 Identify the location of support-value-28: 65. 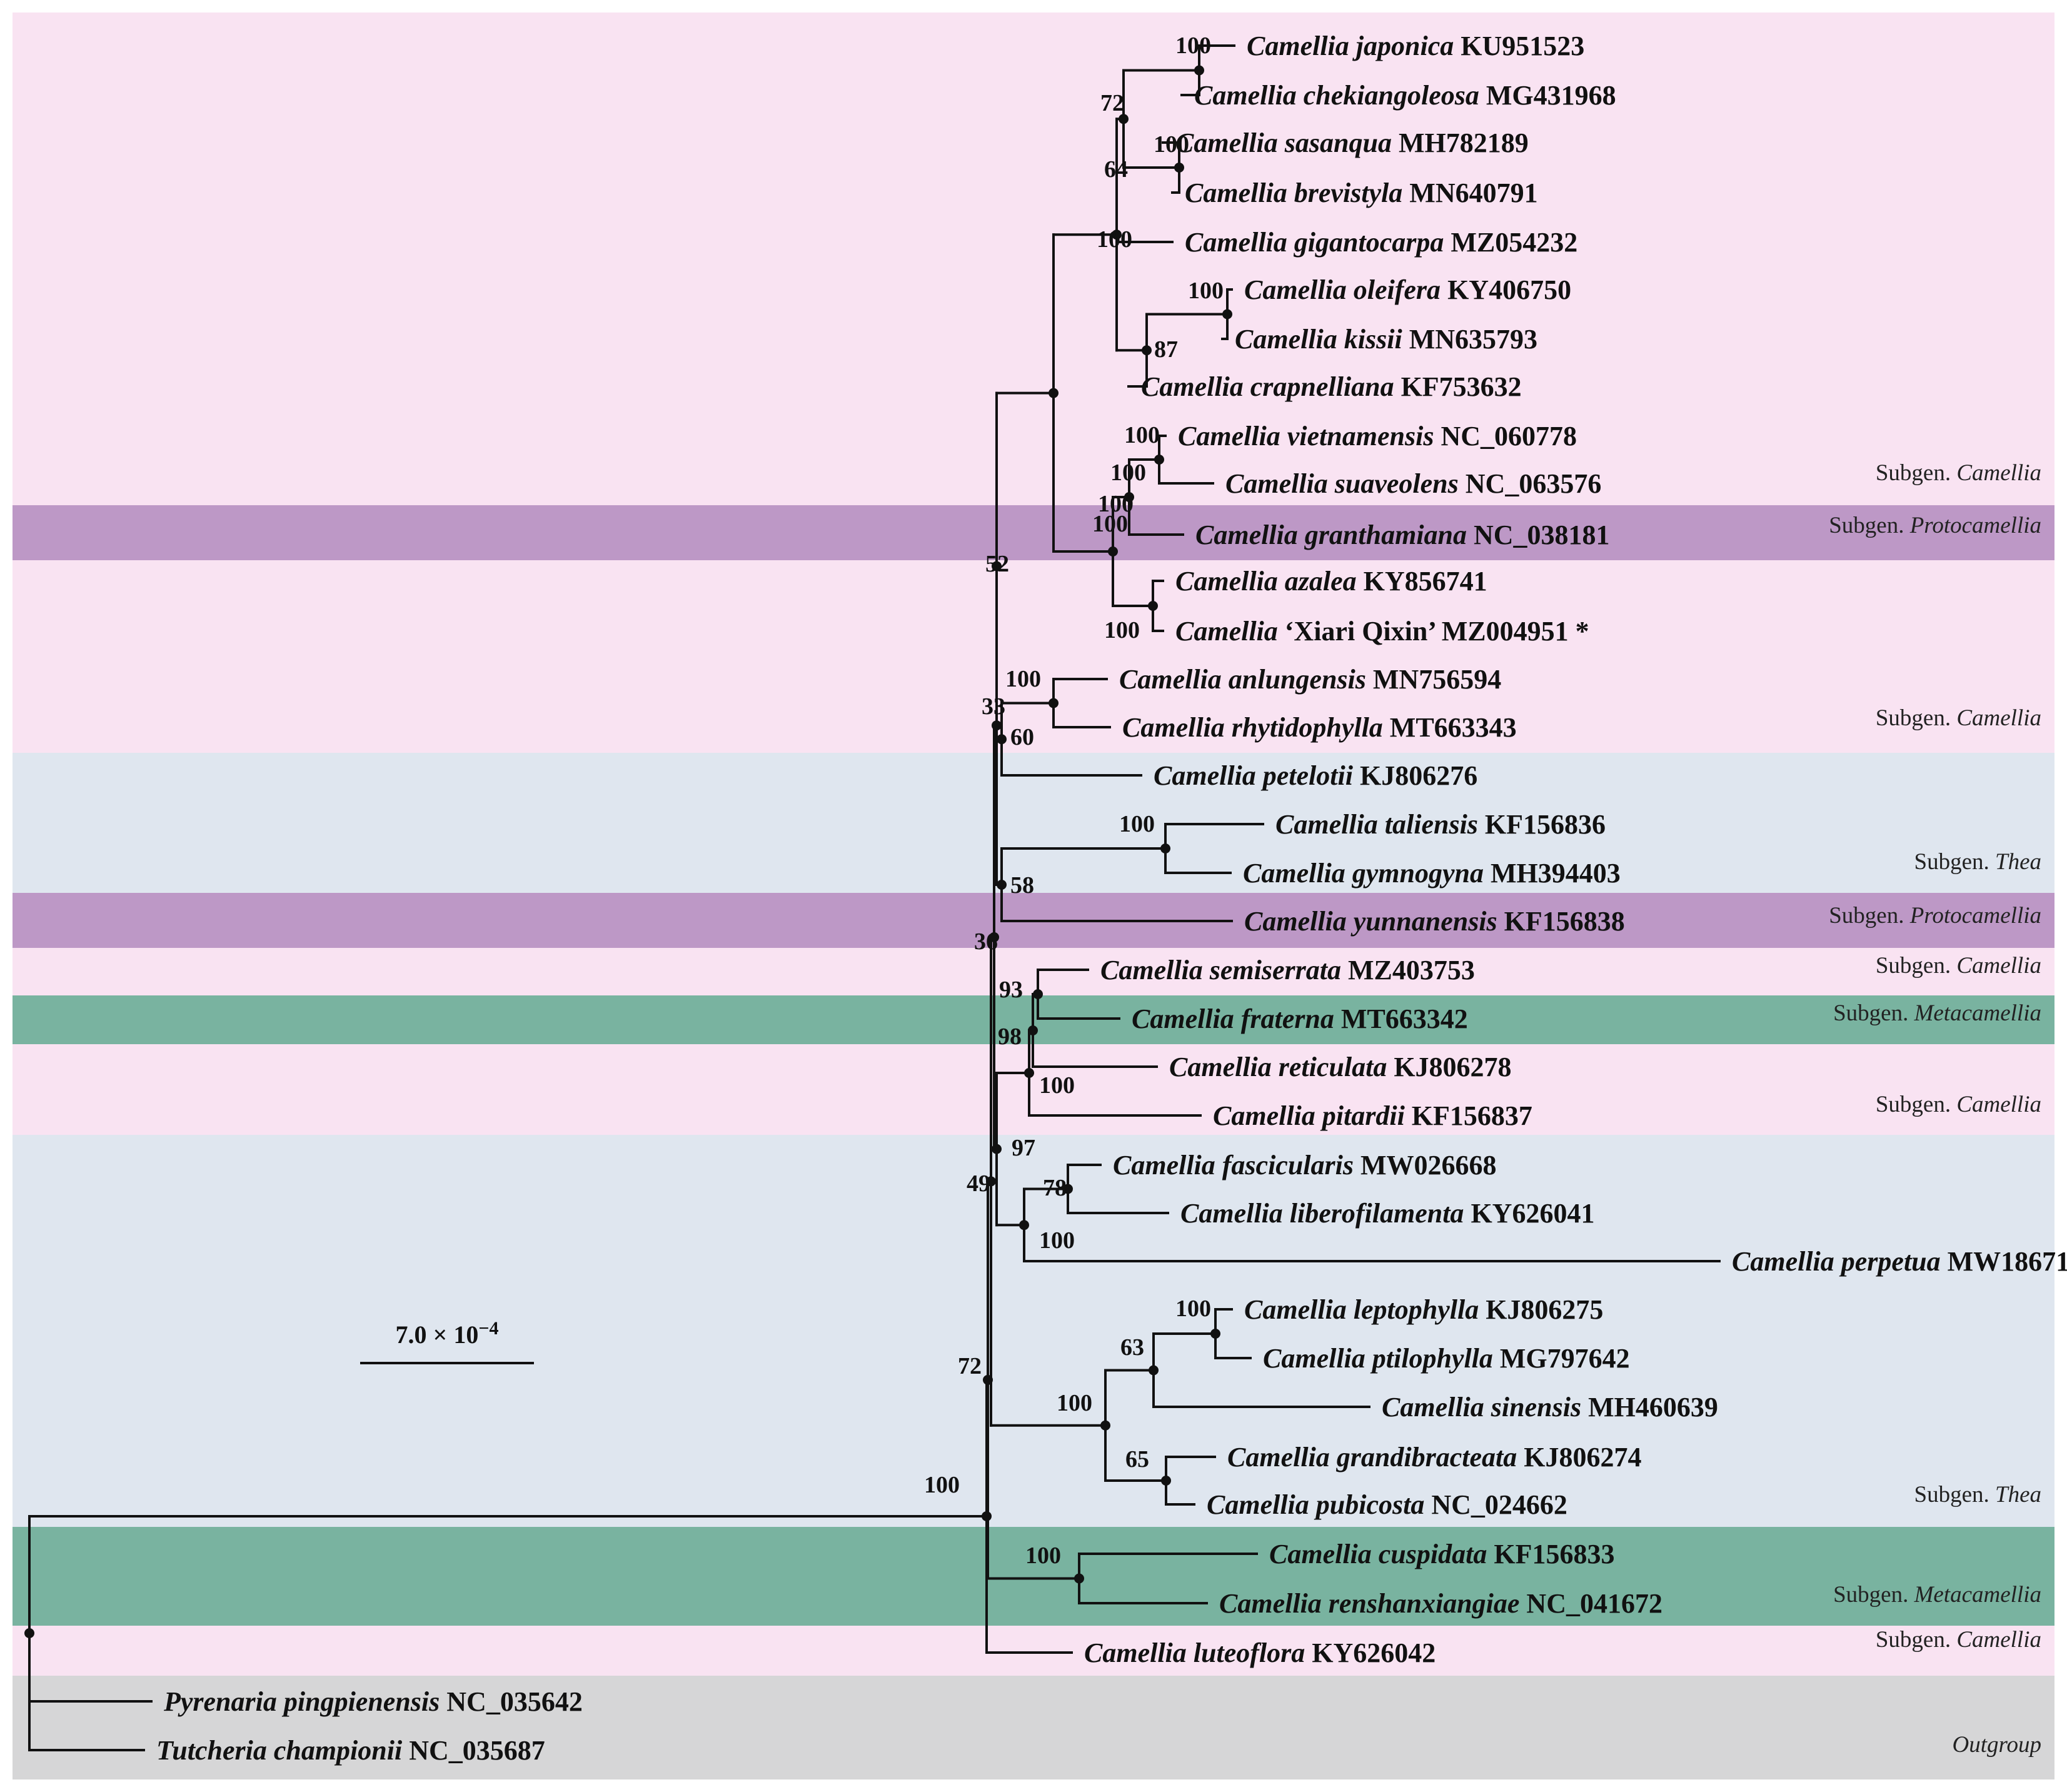
(1137, 1459).